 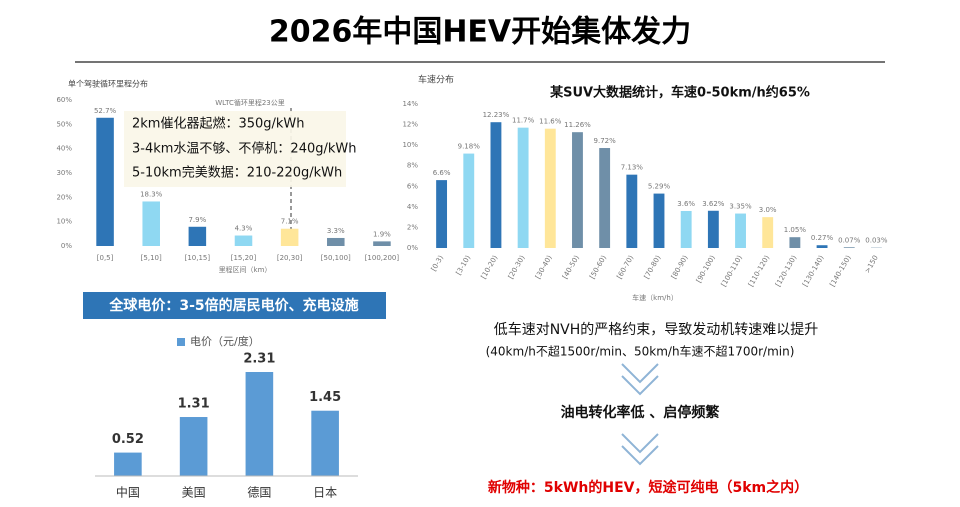 What do you see at coordinates (64, 173) in the screenshot?
I see `y-tick-label: 30%` at bounding box center [64, 173].